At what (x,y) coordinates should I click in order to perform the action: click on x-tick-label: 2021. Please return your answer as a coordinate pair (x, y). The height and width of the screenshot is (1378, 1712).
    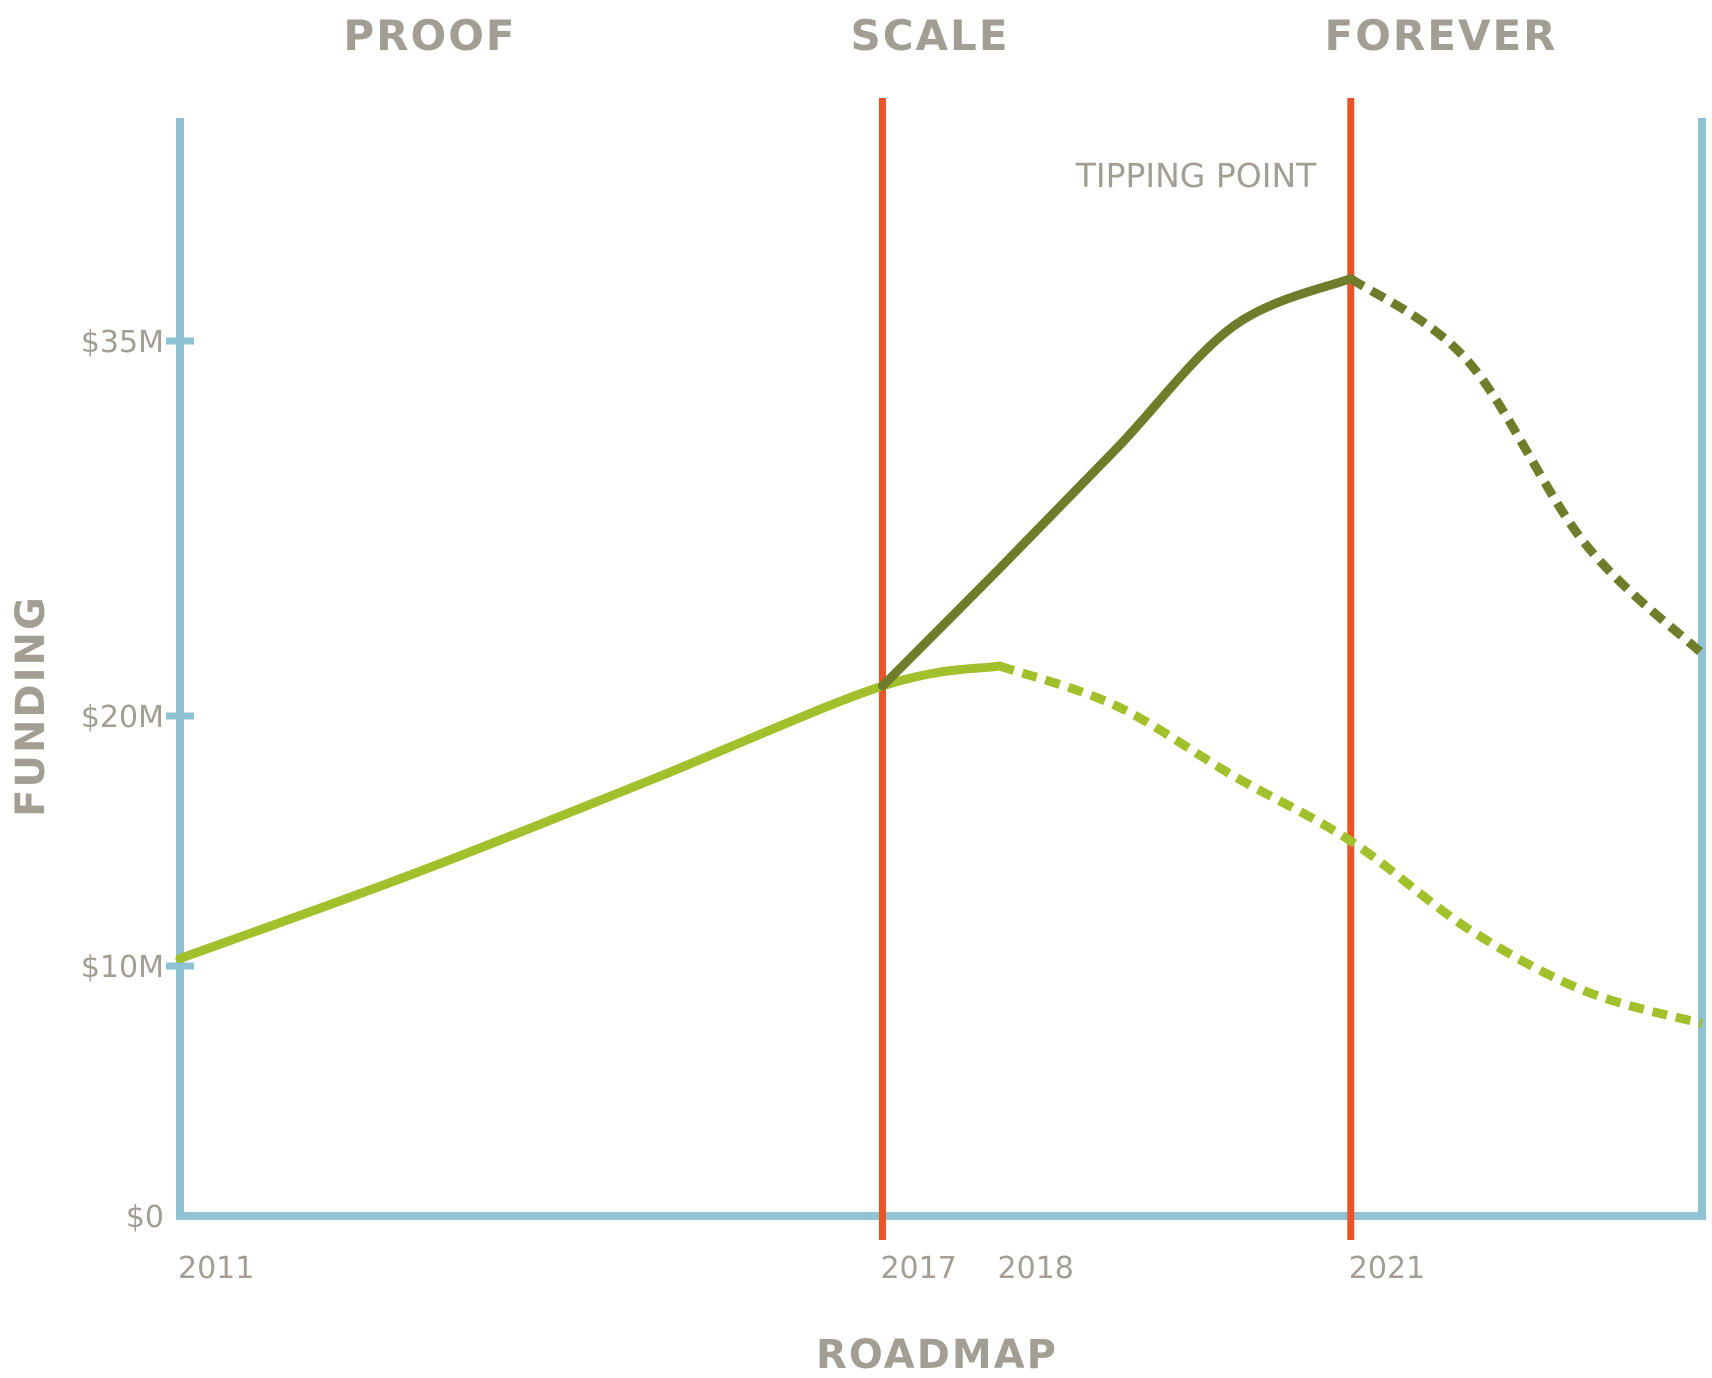
    Looking at the image, I should click on (1387, 1268).